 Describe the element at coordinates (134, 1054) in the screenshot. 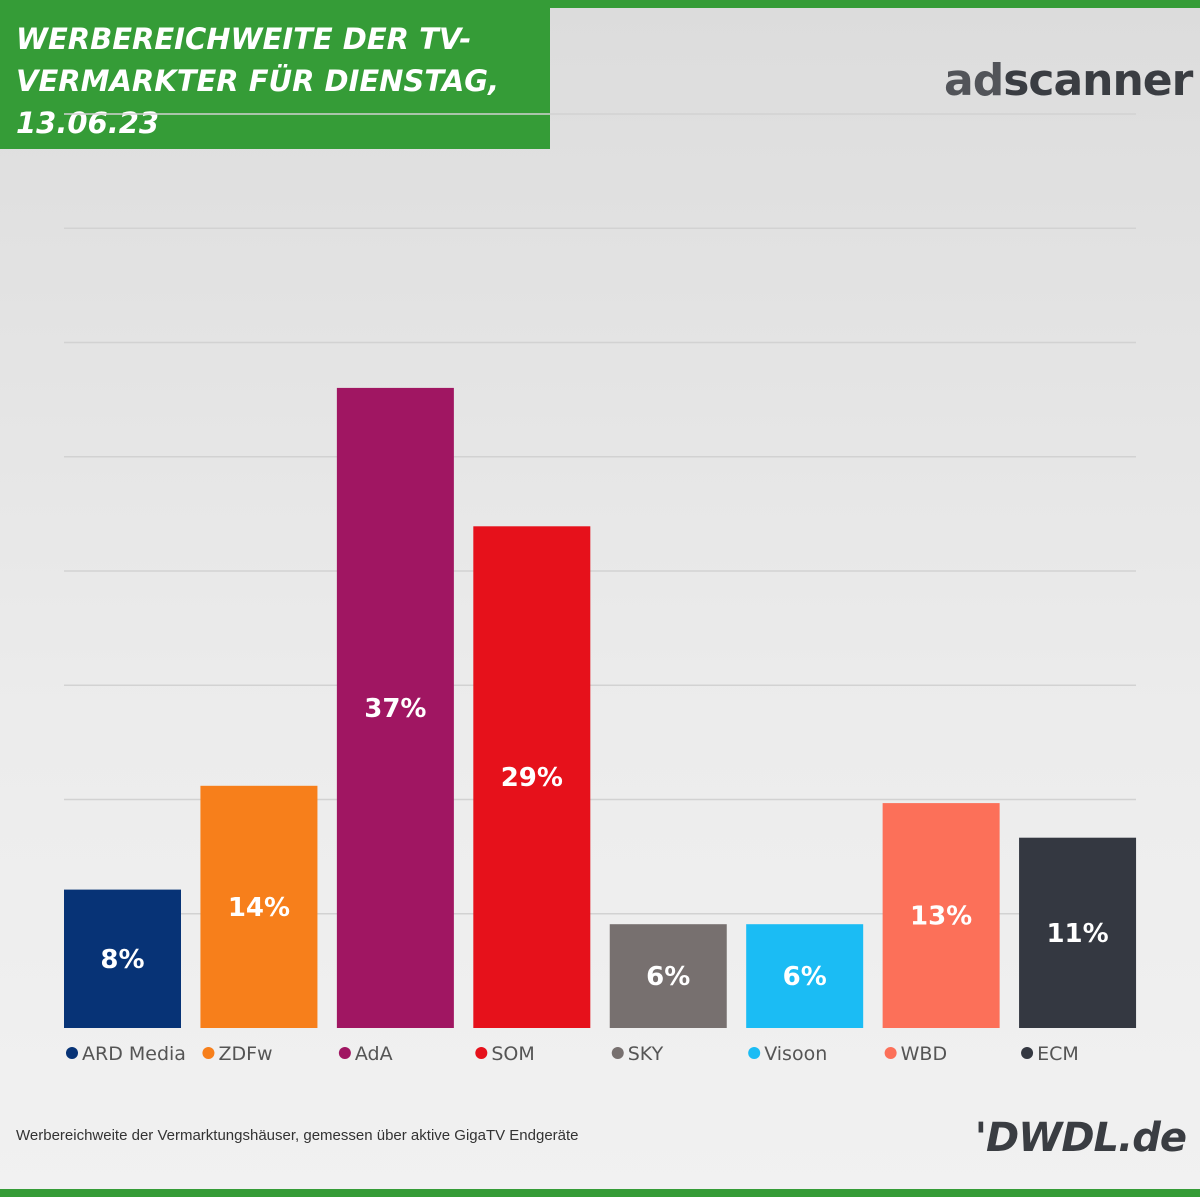

I see `legend-label-ard-media: ARD Media` at that location.